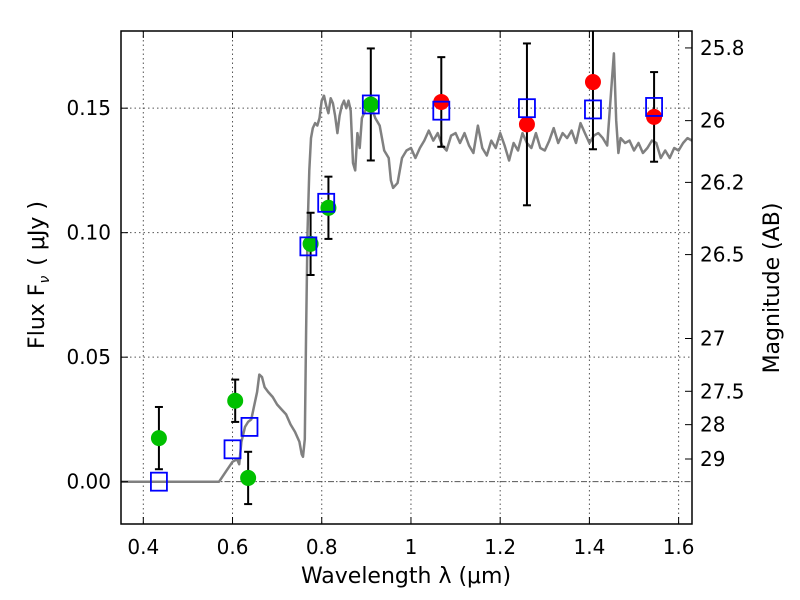 The width and height of the screenshot is (800, 600). Describe the element at coordinates (406, 576) in the screenshot. I see `x-axis-label: Wavelength λ (μm)` at that location.